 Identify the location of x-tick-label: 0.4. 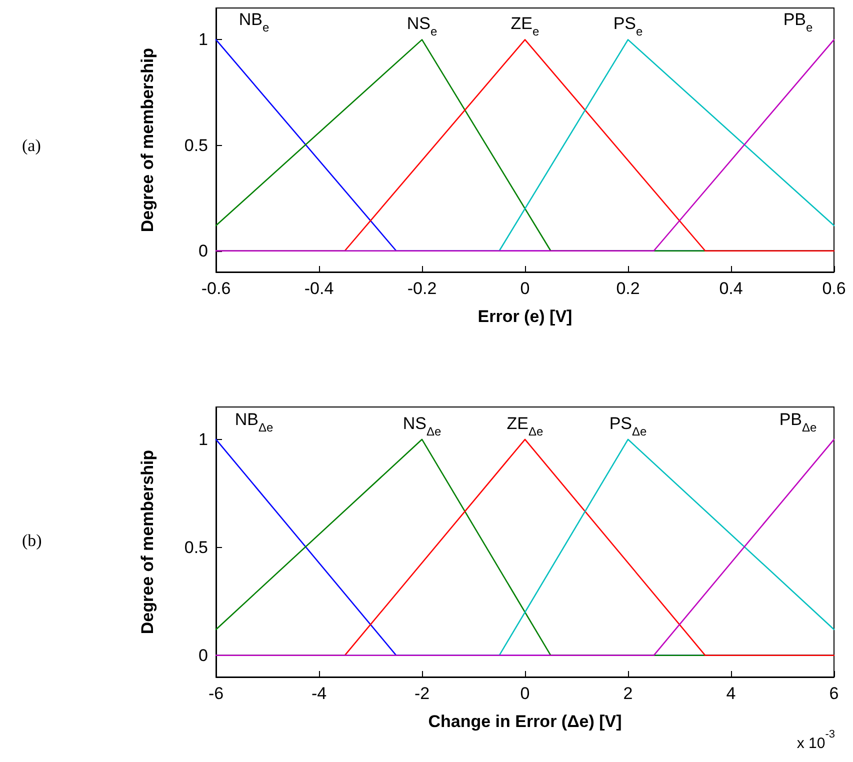
(731, 288).